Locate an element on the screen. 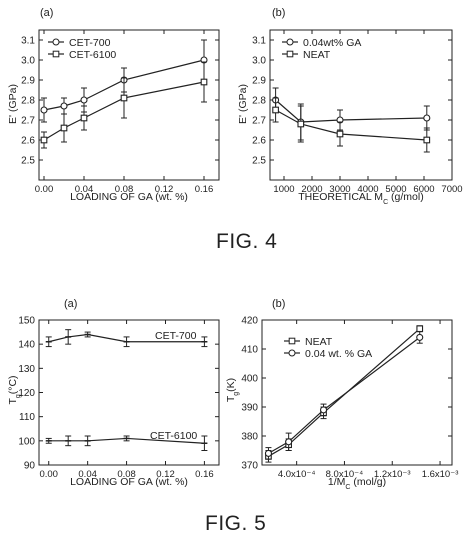 Image resolution: width=474 pixels, height=542 pixels. legend-label: 0.04wt% GA is located at coordinates (332, 43).